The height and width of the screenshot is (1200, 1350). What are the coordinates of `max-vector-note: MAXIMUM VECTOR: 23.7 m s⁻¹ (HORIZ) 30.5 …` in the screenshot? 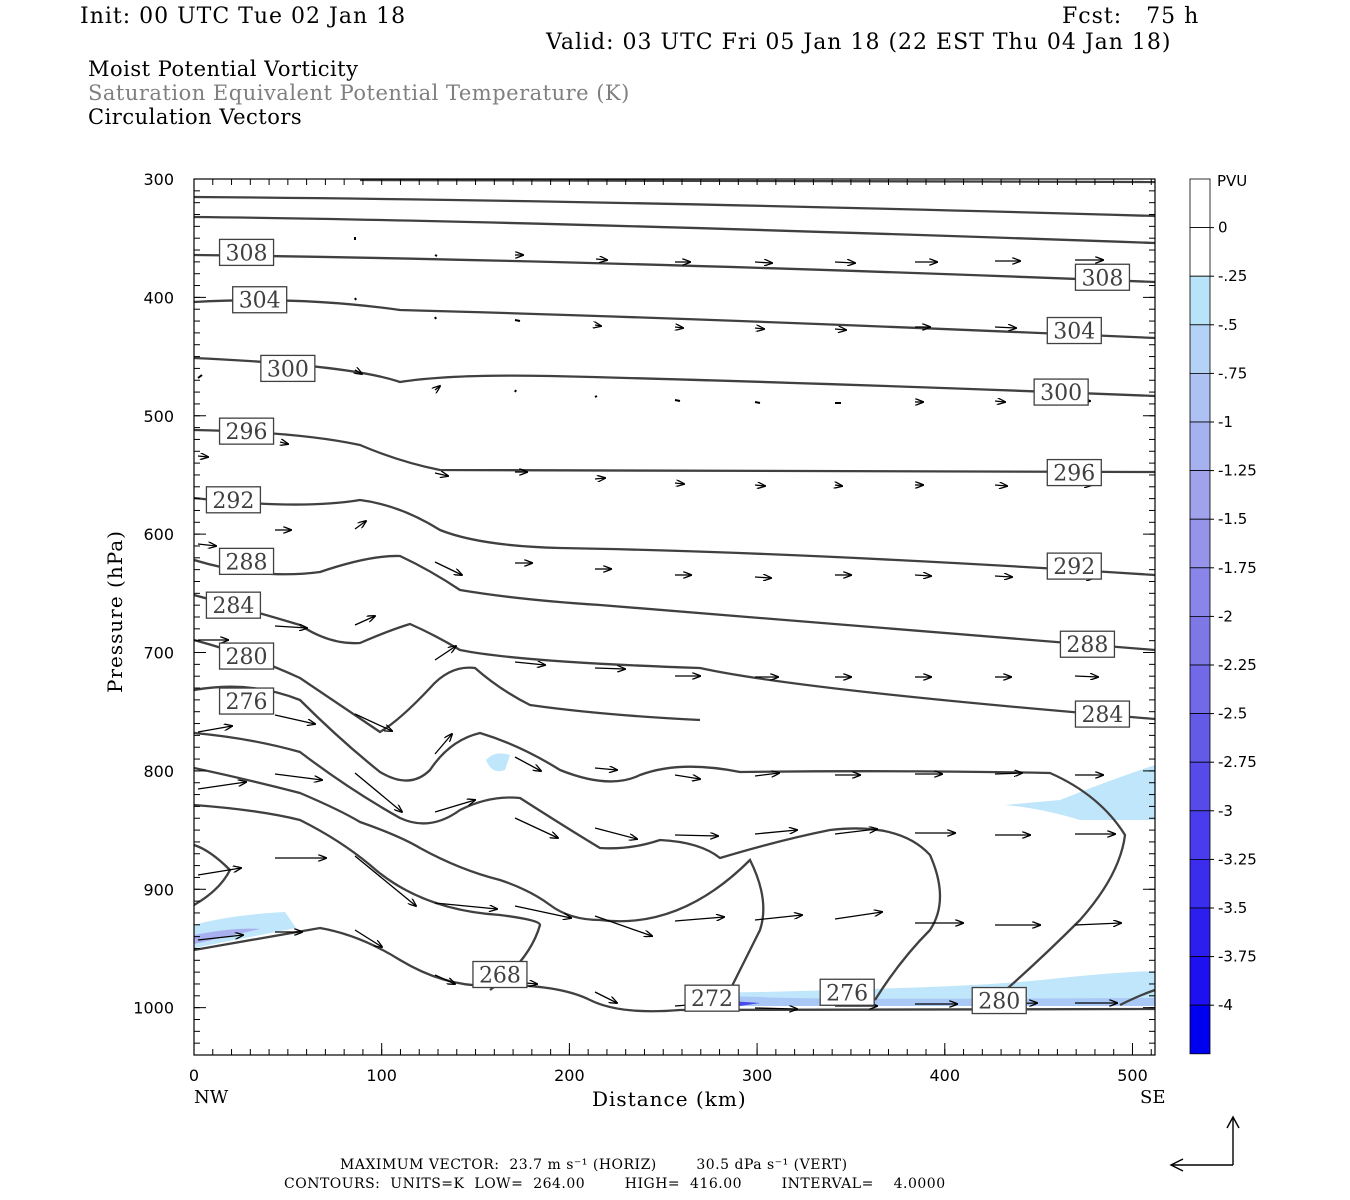 It's located at (594, 1165).